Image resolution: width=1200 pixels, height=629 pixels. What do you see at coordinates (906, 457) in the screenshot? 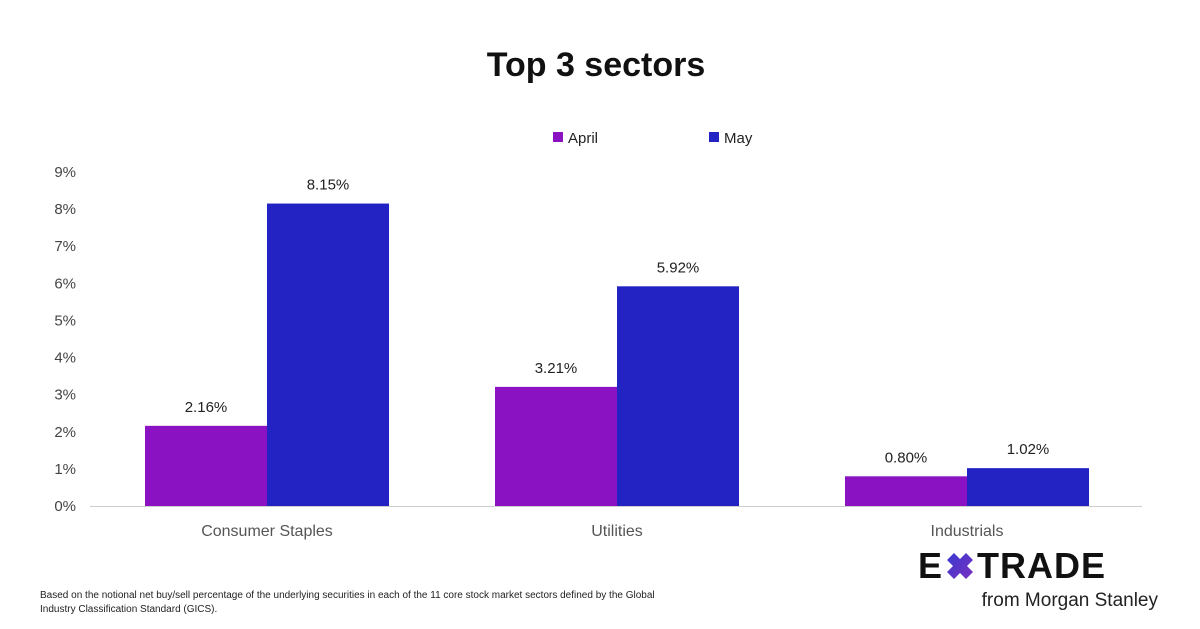
I see `data-label: 0.80%` at bounding box center [906, 457].